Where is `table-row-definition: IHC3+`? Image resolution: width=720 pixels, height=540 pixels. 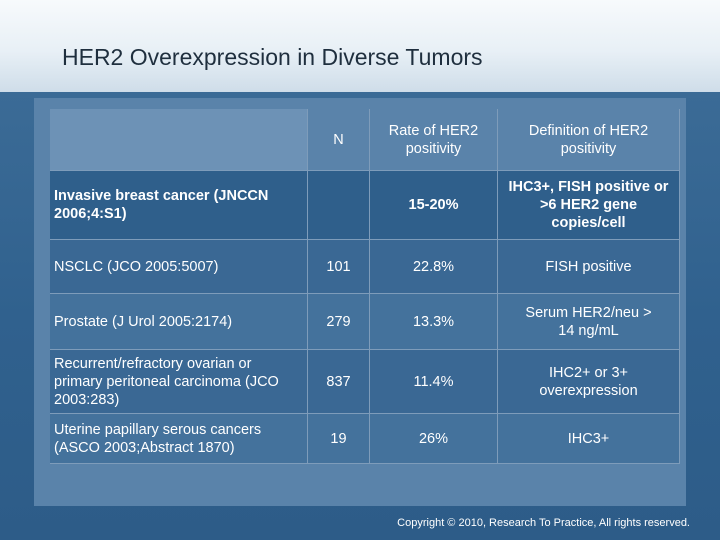 table-row-definition: IHC3+ is located at coordinates (589, 439).